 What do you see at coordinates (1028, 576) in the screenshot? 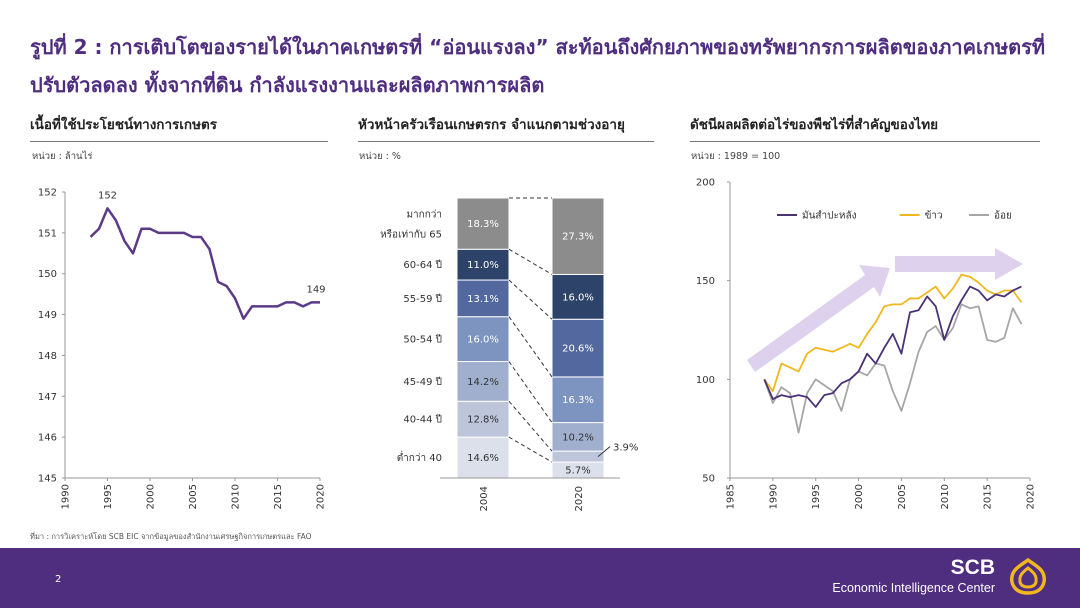
I see `scb-logo-icon` at bounding box center [1028, 576].